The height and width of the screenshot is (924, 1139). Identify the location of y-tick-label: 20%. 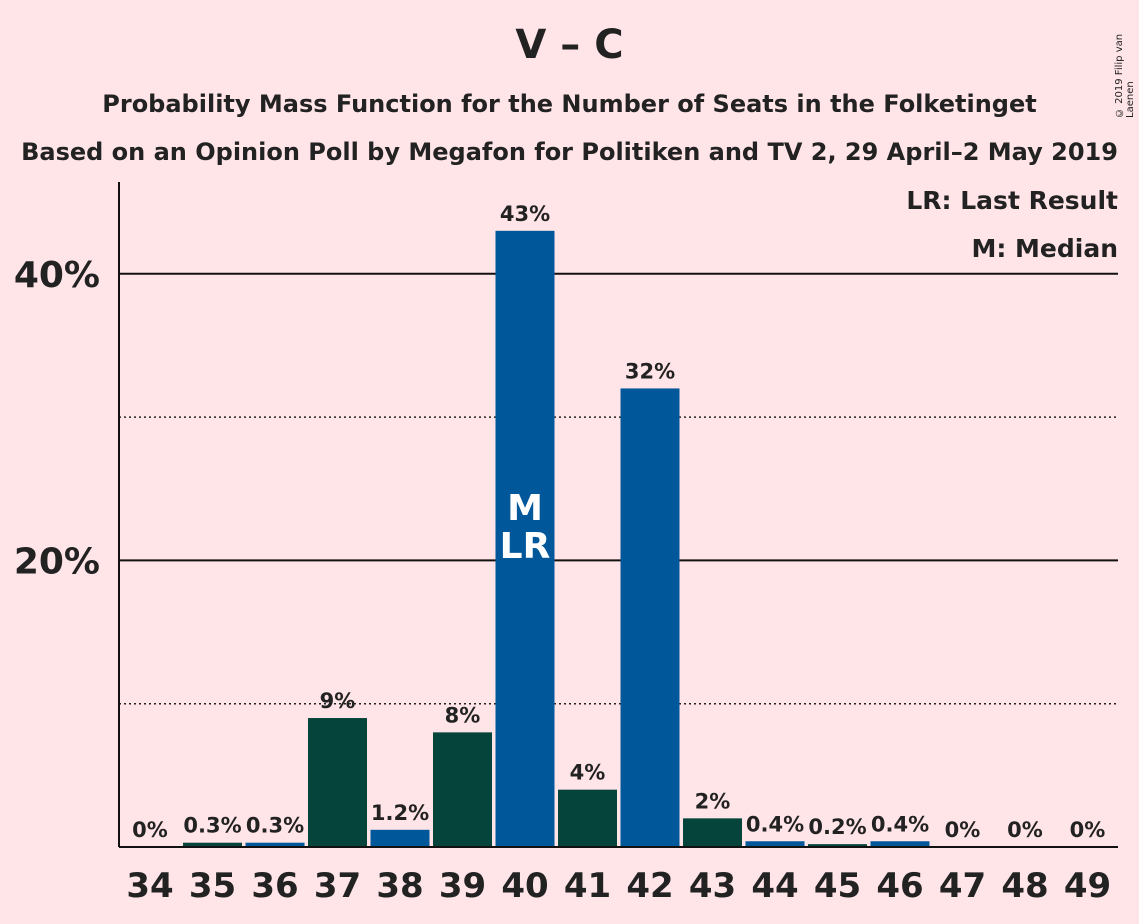
(57, 561).